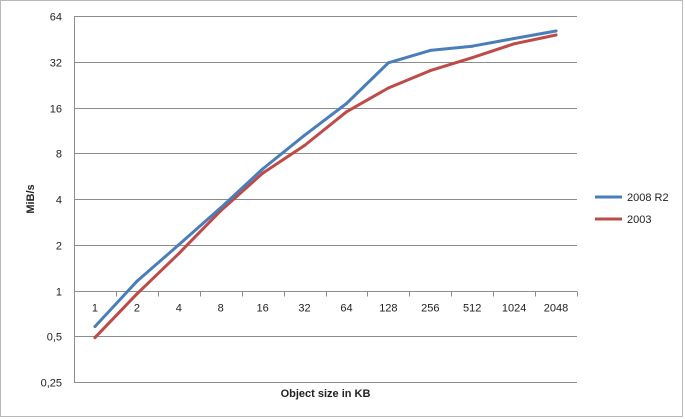  Describe the element at coordinates (59, 247) in the screenshot. I see `y-tick-label: 2` at that location.